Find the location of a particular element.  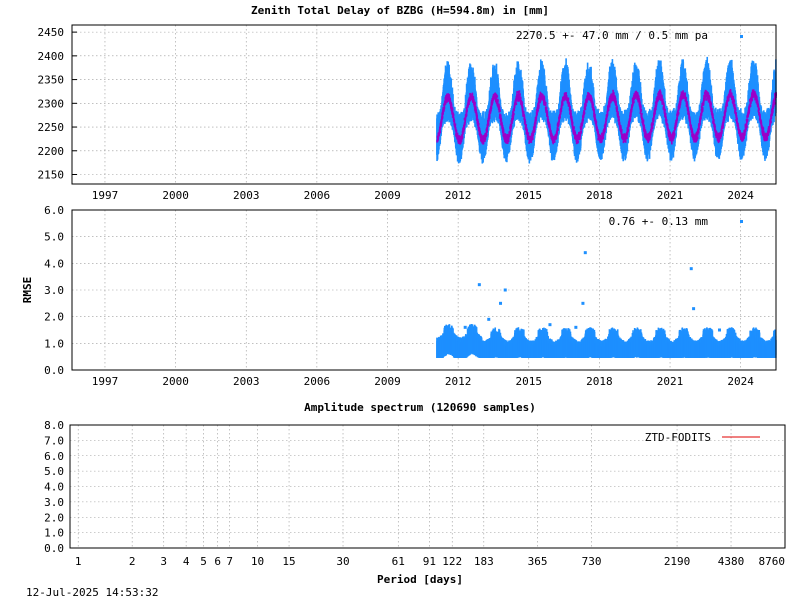

y-tick-label: 2150 is located at coordinates (51, 175).